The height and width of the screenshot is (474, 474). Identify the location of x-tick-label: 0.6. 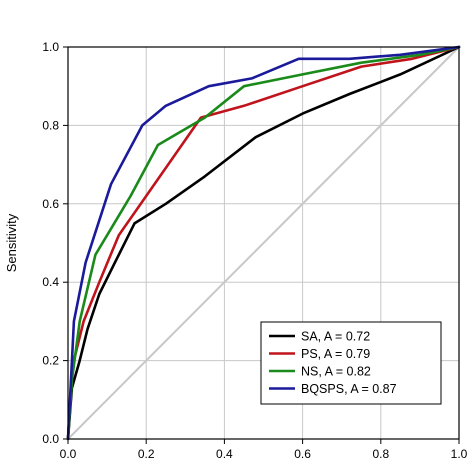
(302, 454).